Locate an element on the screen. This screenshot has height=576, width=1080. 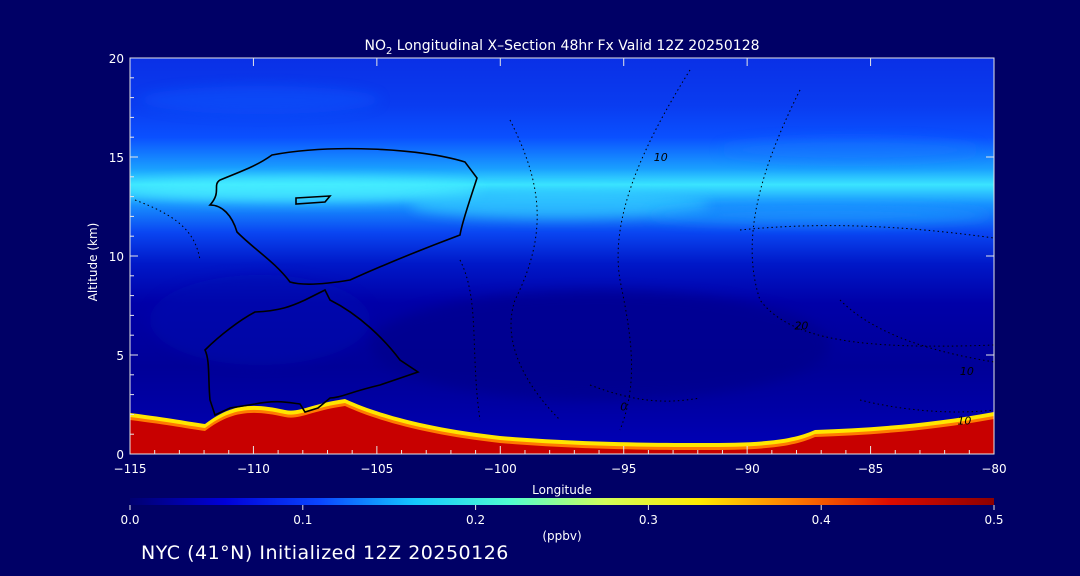
contour-label: 0 is located at coordinates (623, 406).